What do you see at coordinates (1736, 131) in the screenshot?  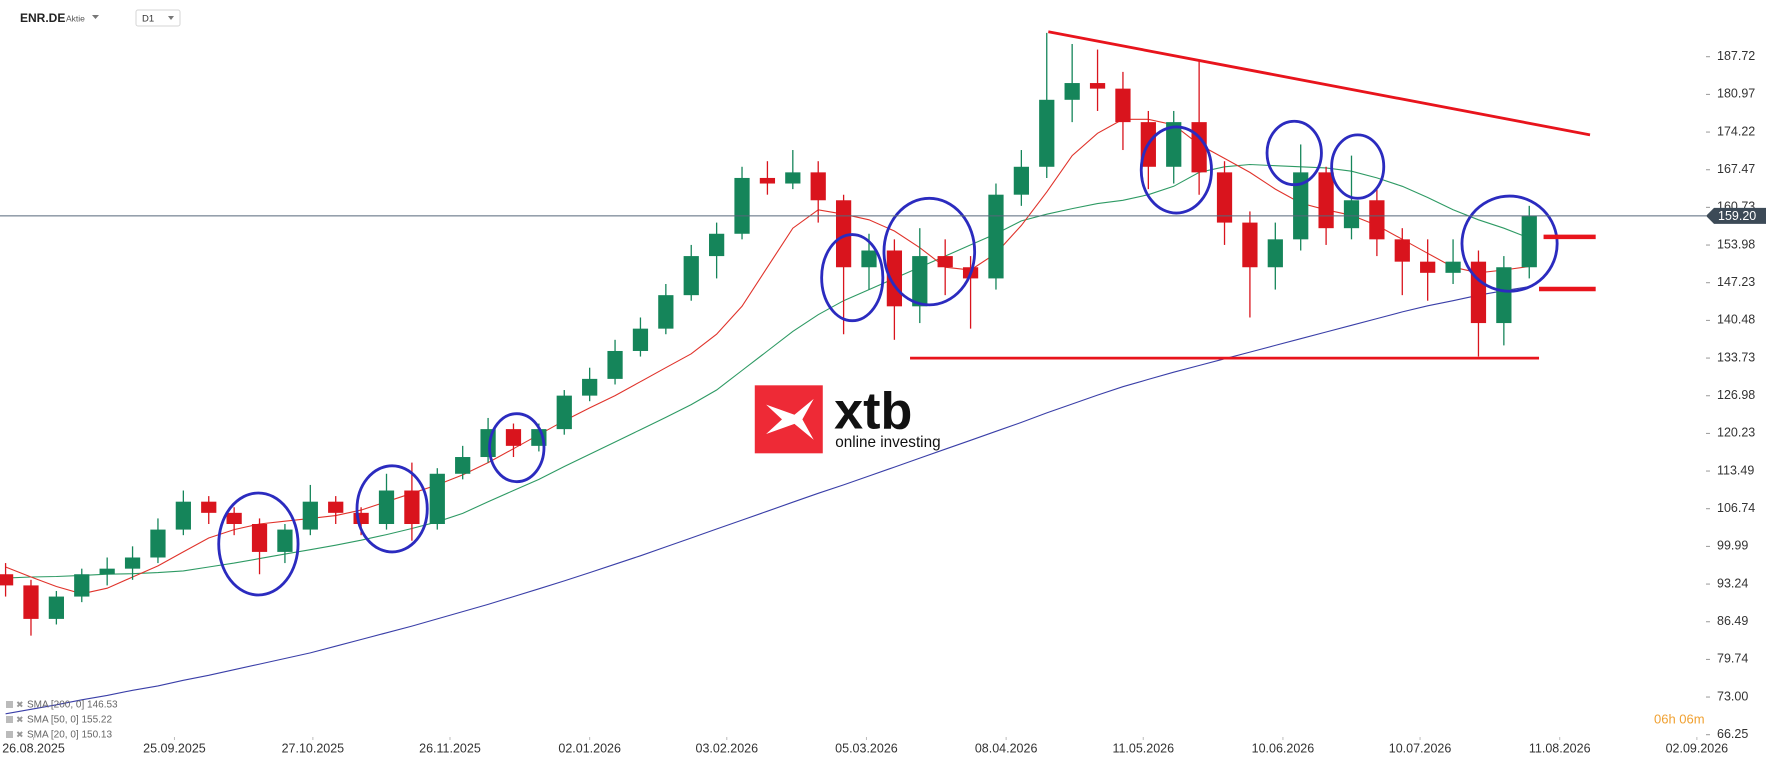 I see `y-tick-label: 174.22` at bounding box center [1736, 131].